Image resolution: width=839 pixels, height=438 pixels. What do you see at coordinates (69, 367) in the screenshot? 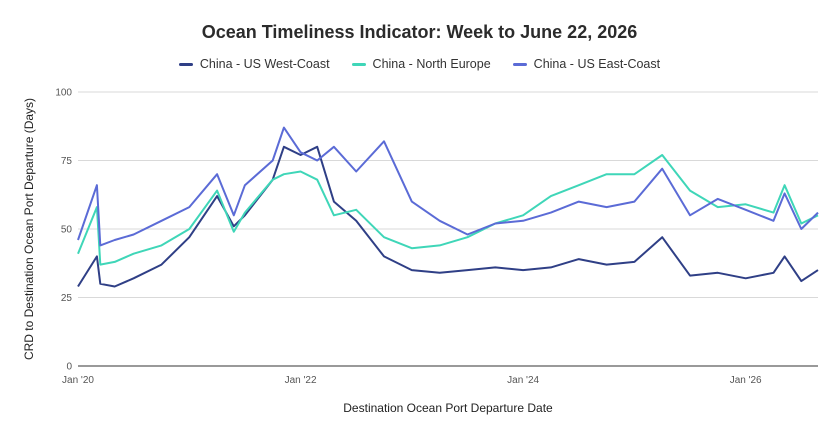
I see `y-tick-label: 0` at bounding box center [69, 367].